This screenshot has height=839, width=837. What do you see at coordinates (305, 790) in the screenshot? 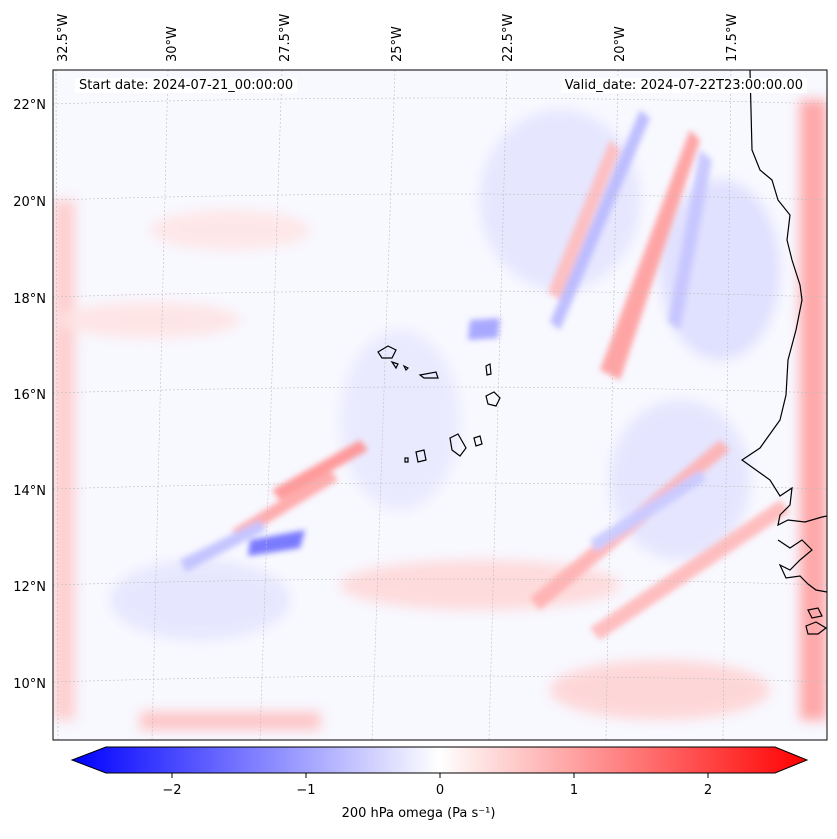
I see `colorbar-tick-label: −1` at bounding box center [305, 790].